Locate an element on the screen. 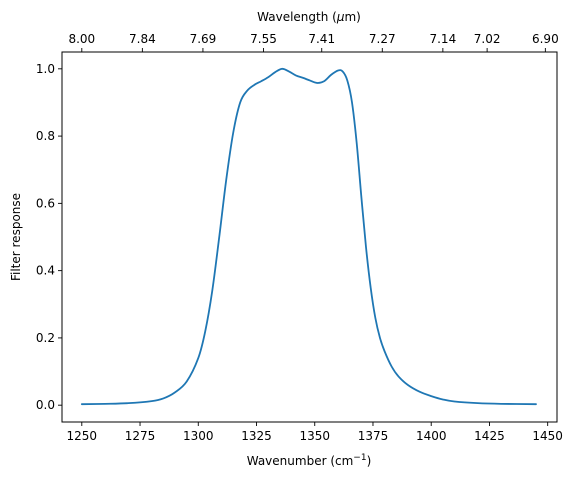 This screenshot has width=574, height=480. x-tick-label: 1375 is located at coordinates (373, 436).